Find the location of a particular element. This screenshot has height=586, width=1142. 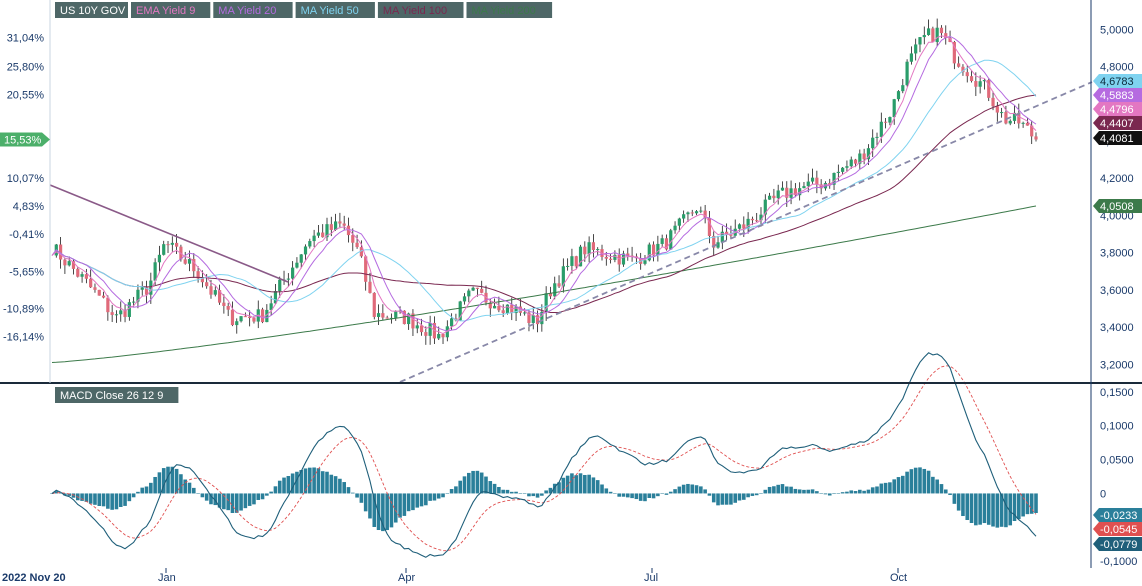

legend-tag-label: MA Yield 20 is located at coordinates (247, 11).